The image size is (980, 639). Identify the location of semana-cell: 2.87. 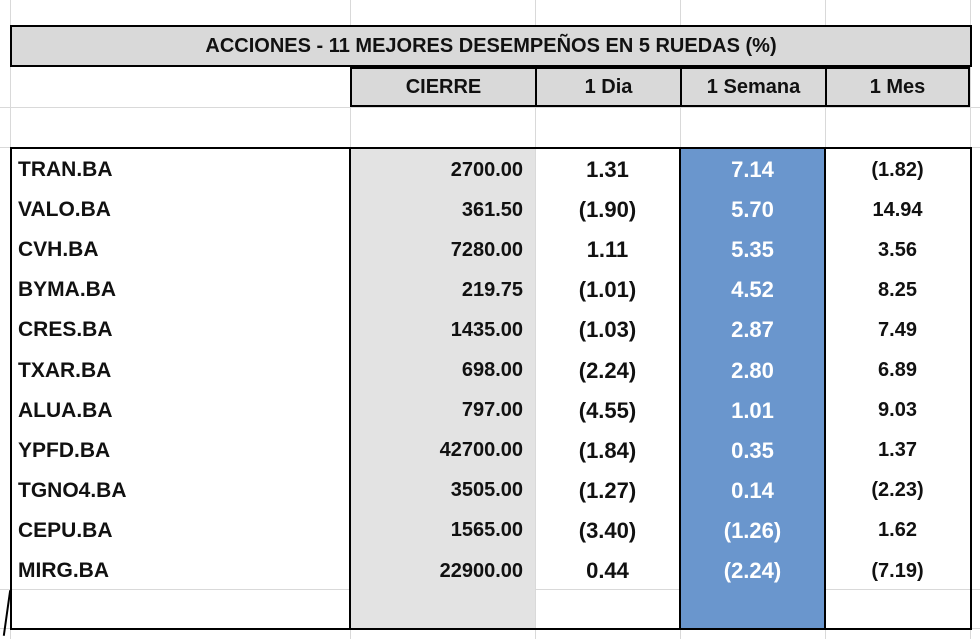
(752, 330).